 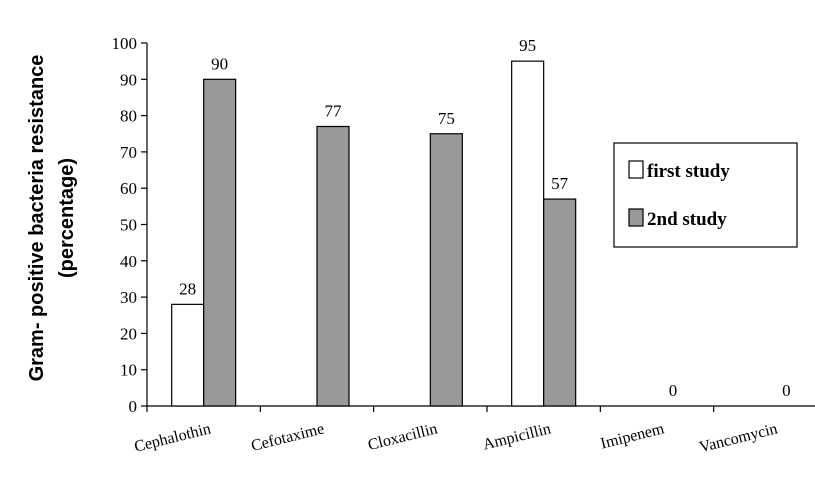 I want to click on x-tick-label: Cephalothin, so click(x=173, y=437).